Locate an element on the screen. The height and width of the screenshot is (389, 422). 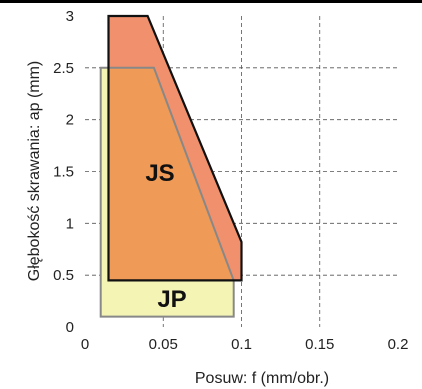
x-tick-label: 0.05 is located at coordinates (163, 344).